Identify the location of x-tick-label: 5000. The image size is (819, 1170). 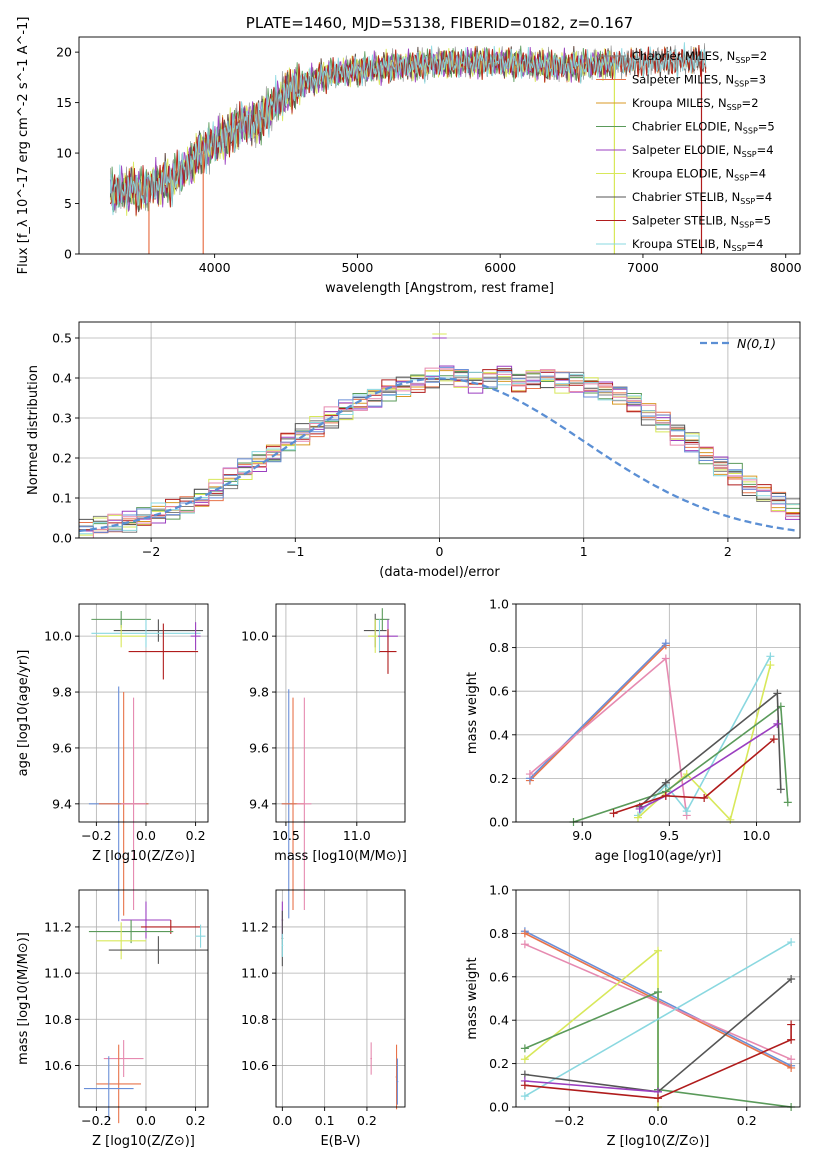
(357, 267).